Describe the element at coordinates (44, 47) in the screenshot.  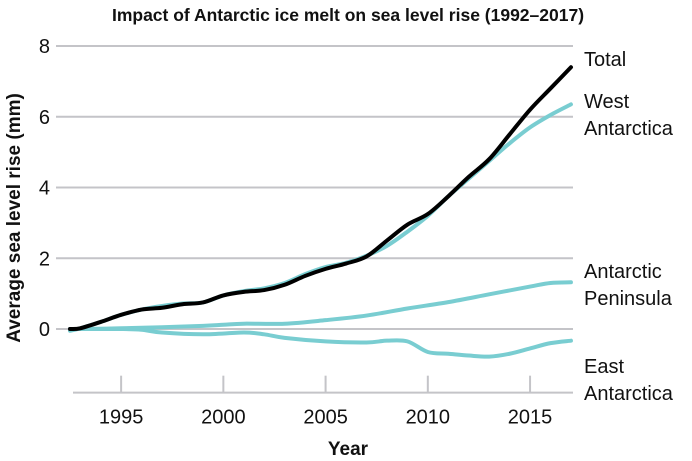
I see `y-tick-label: 8` at that location.